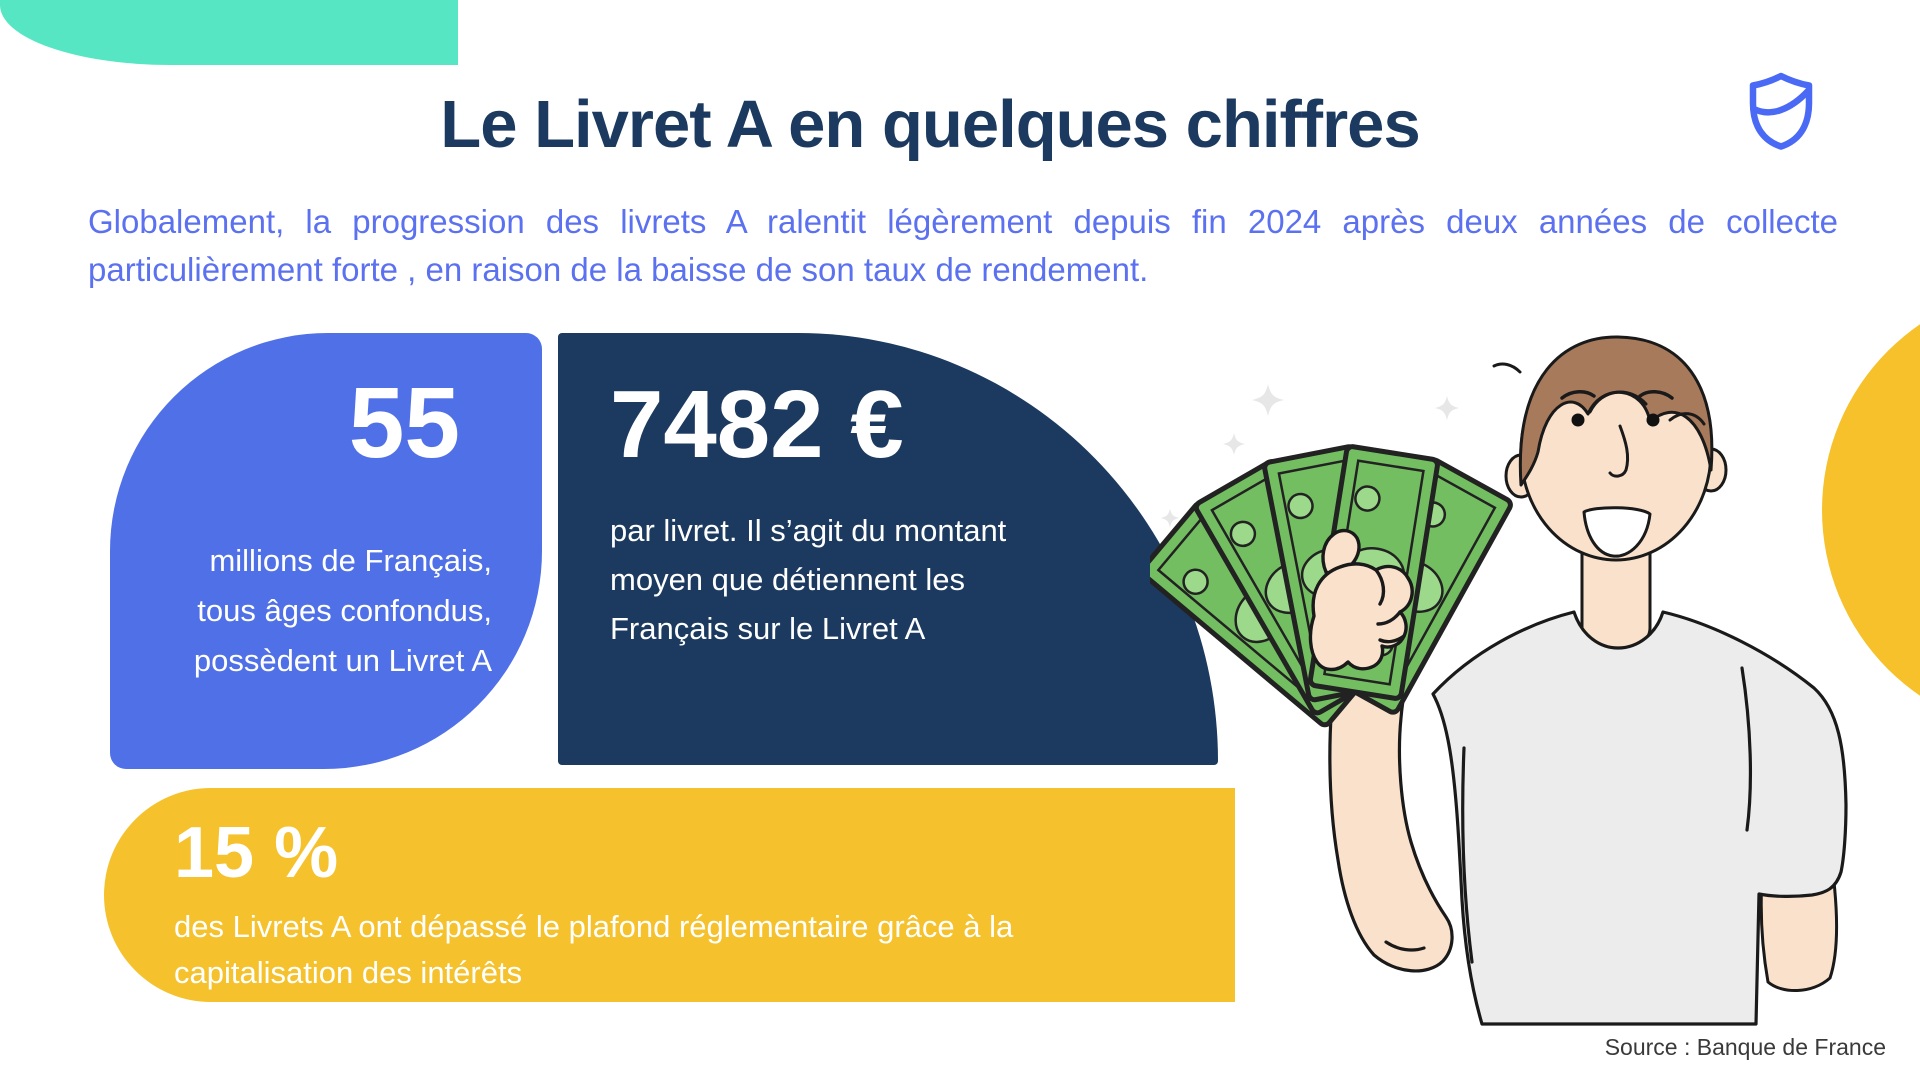 This screenshot has width=1920, height=1080. Describe the element at coordinates (1745, 1047) in the screenshot. I see `source-label: Source : Banque de France` at that location.